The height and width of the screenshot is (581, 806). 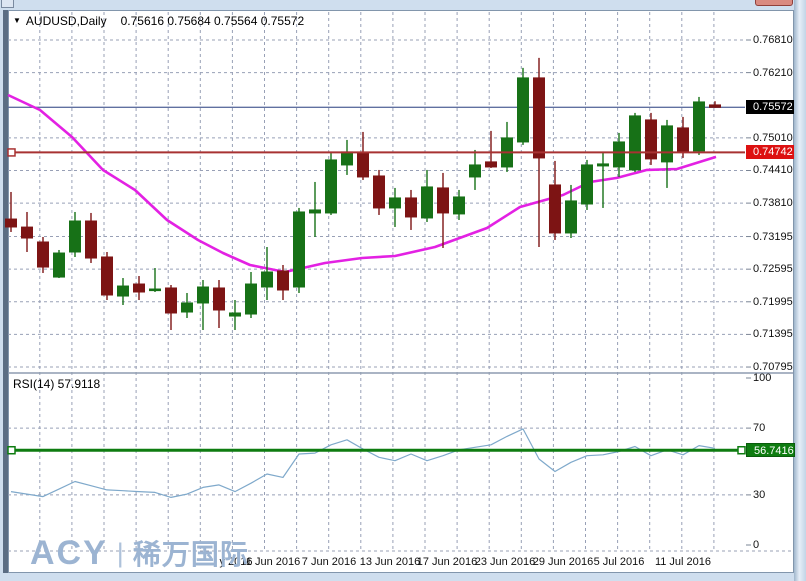 I want to click on rsi-axis-label: 0, so click(x=756, y=545).